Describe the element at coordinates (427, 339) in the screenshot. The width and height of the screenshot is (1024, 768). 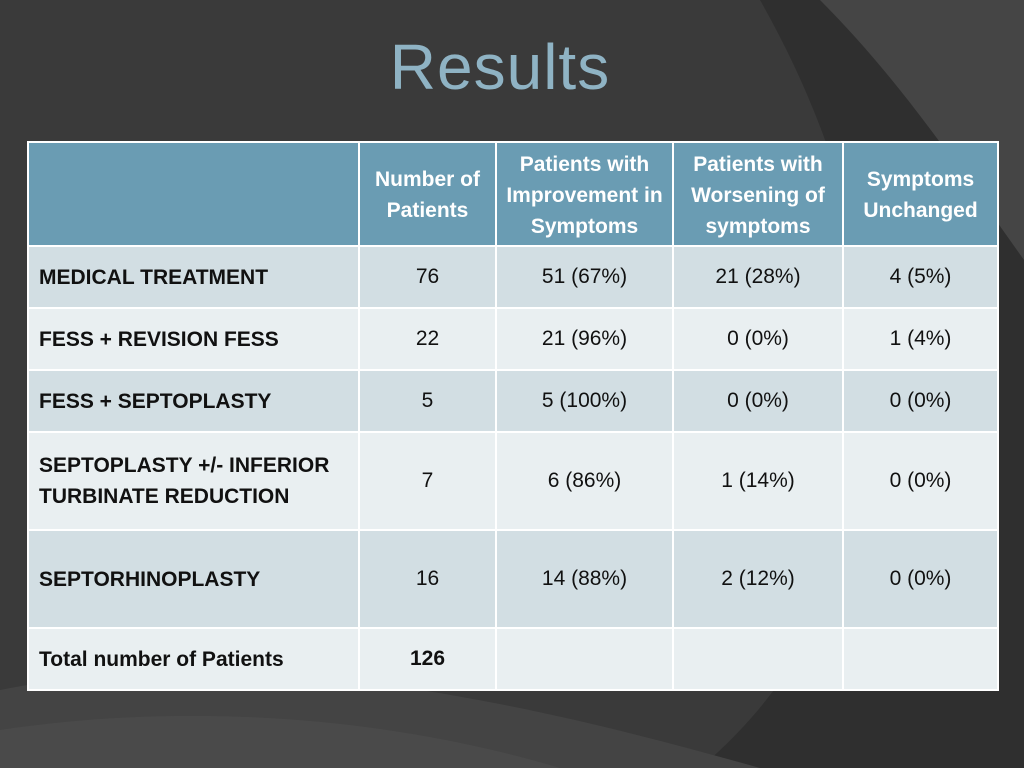
I see `cell-number: 22` at that location.